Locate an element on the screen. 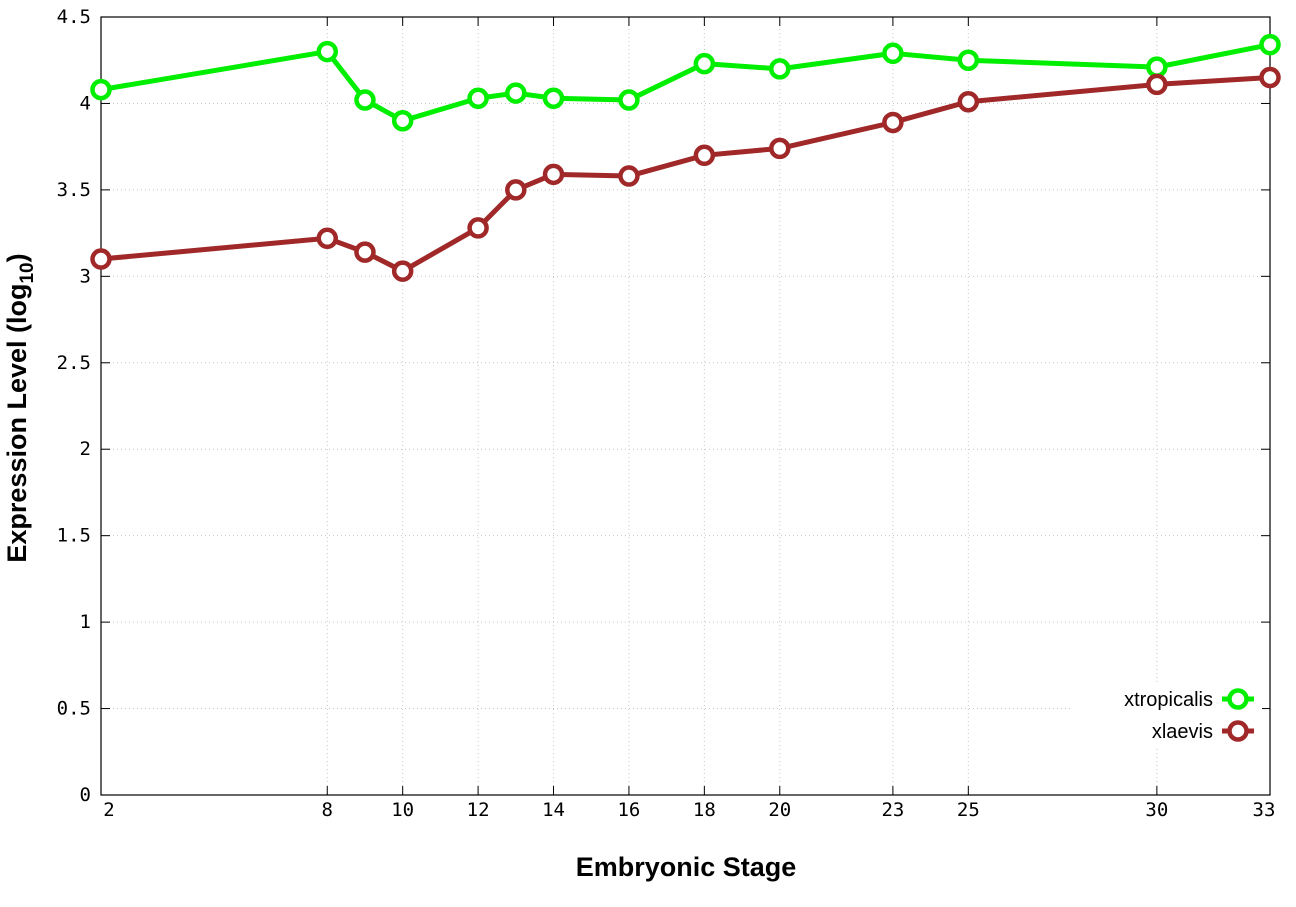  y-tick-label: 4 is located at coordinates (85, 103).